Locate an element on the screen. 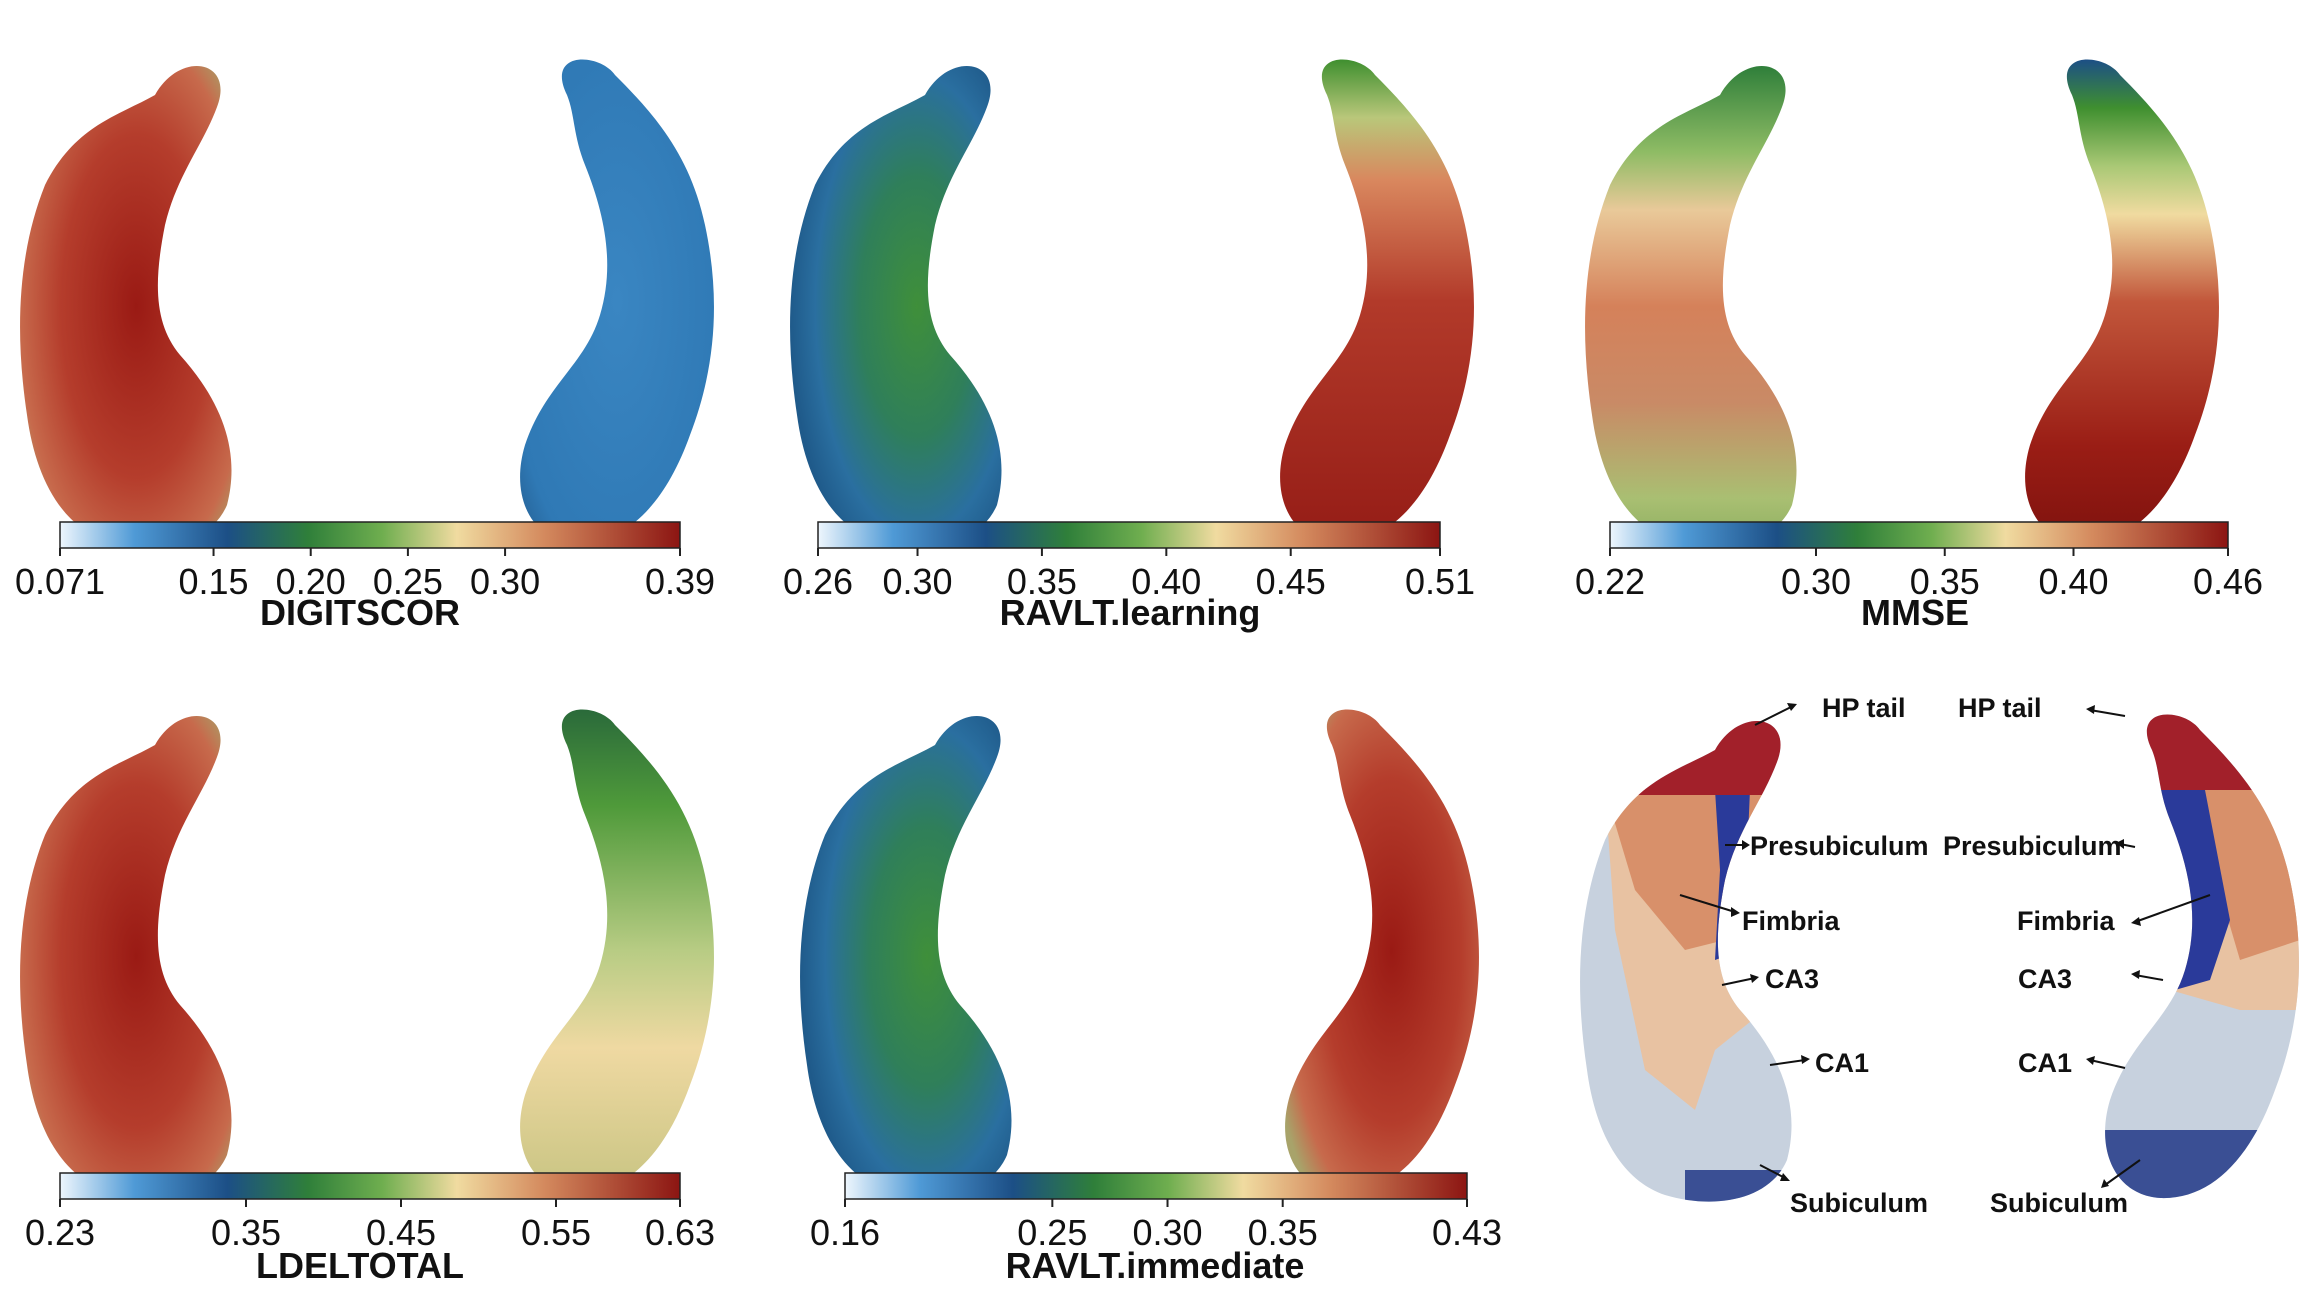 This screenshot has width=2302, height=1304. colorbar-tick-label: 0.23 is located at coordinates (60, 1232).